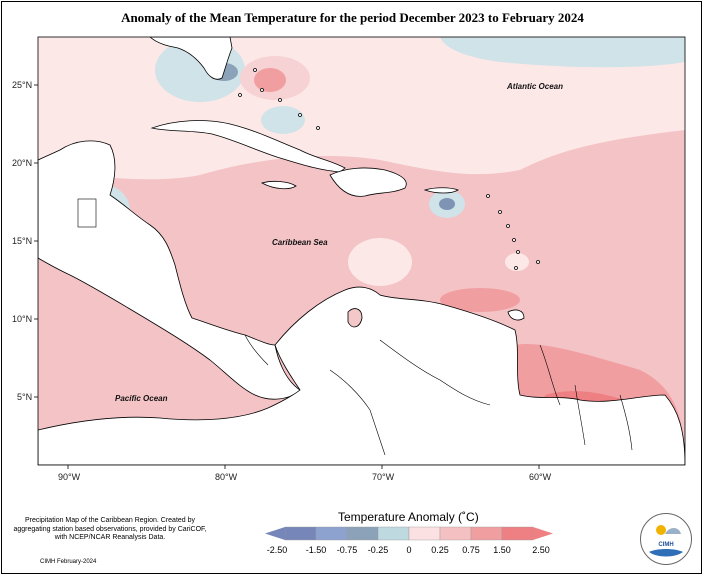 Image resolution: width=705 pixels, height=577 pixels. I want to click on legend-tick-label: -1.50, so click(316, 550).